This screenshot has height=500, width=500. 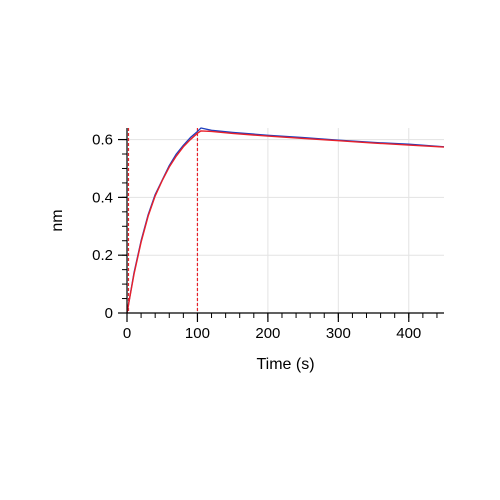 What do you see at coordinates (127, 333) in the screenshot?
I see `x-tick-label: 0` at bounding box center [127, 333].